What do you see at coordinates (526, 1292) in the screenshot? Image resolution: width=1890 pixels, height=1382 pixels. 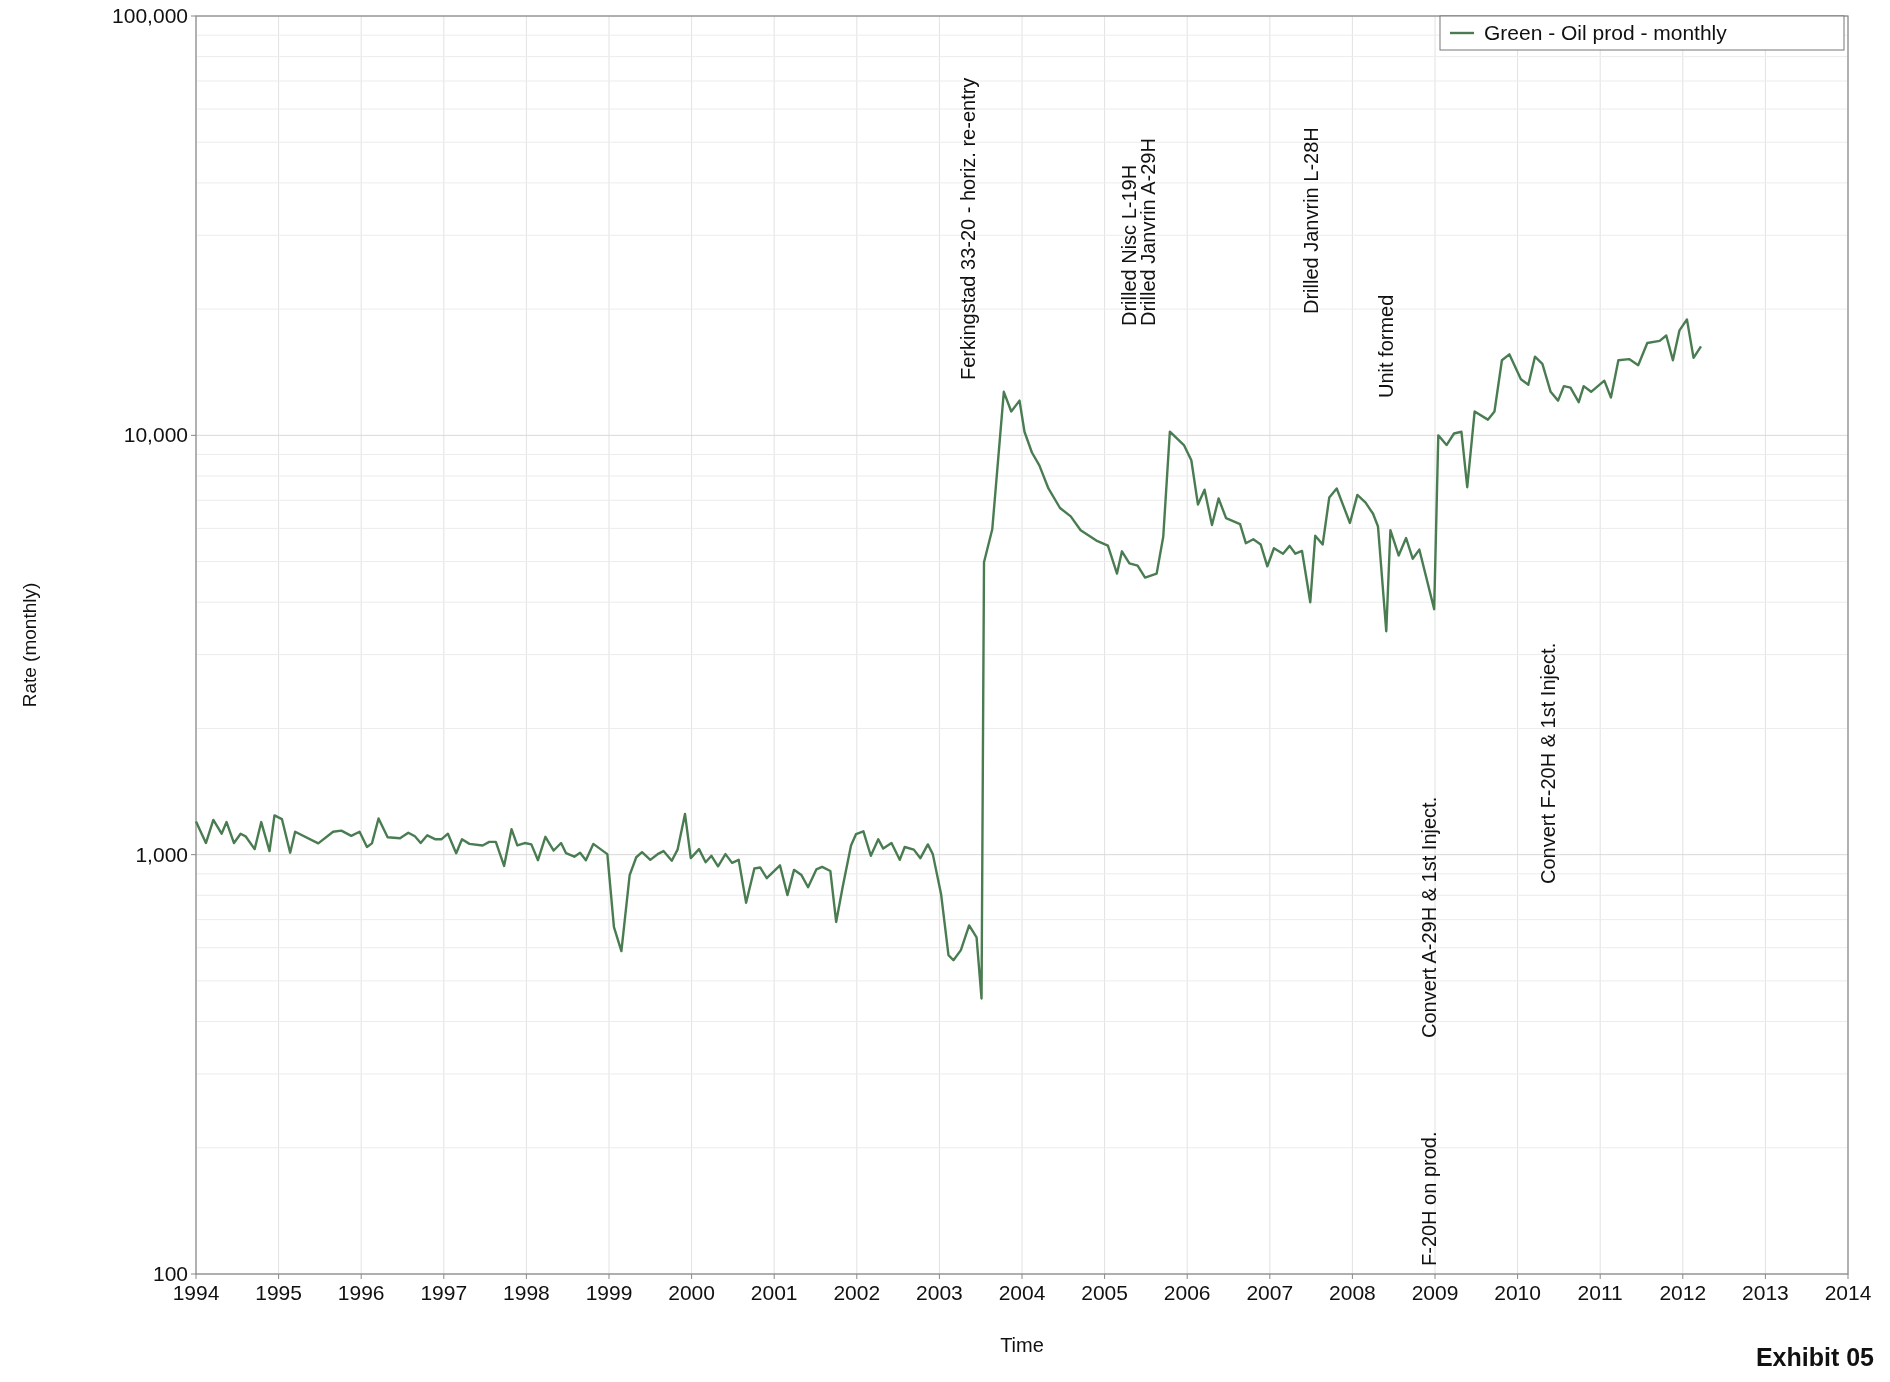 I see `x-tick-label: 1998` at bounding box center [526, 1292].